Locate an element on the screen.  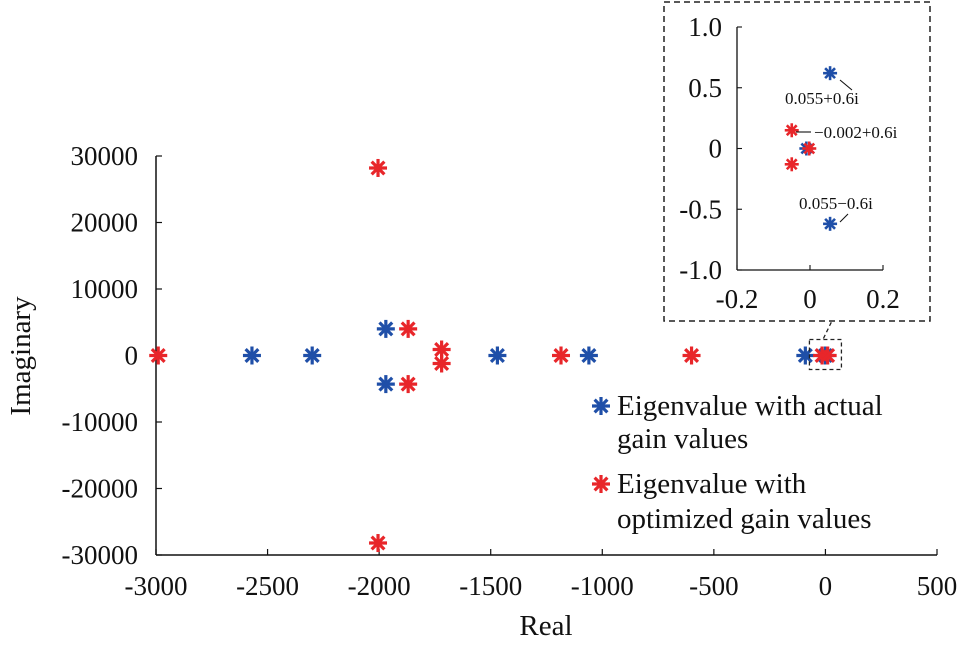
y-tick-label: 30000 is located at coordinates (105, 156).